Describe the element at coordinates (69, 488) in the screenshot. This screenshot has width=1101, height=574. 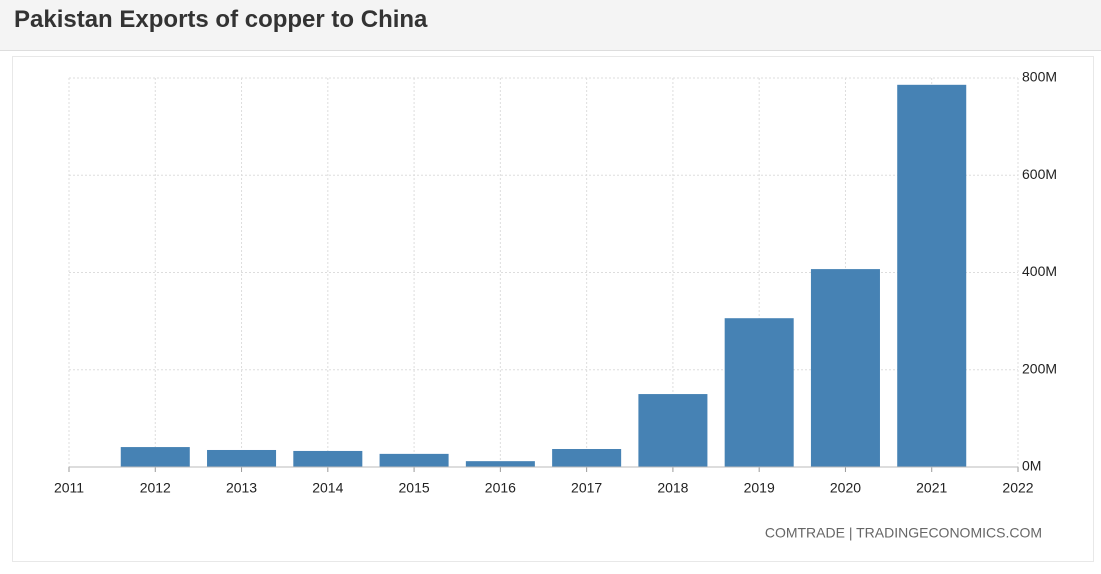
I see `x-tick-label: 2011` at that location.